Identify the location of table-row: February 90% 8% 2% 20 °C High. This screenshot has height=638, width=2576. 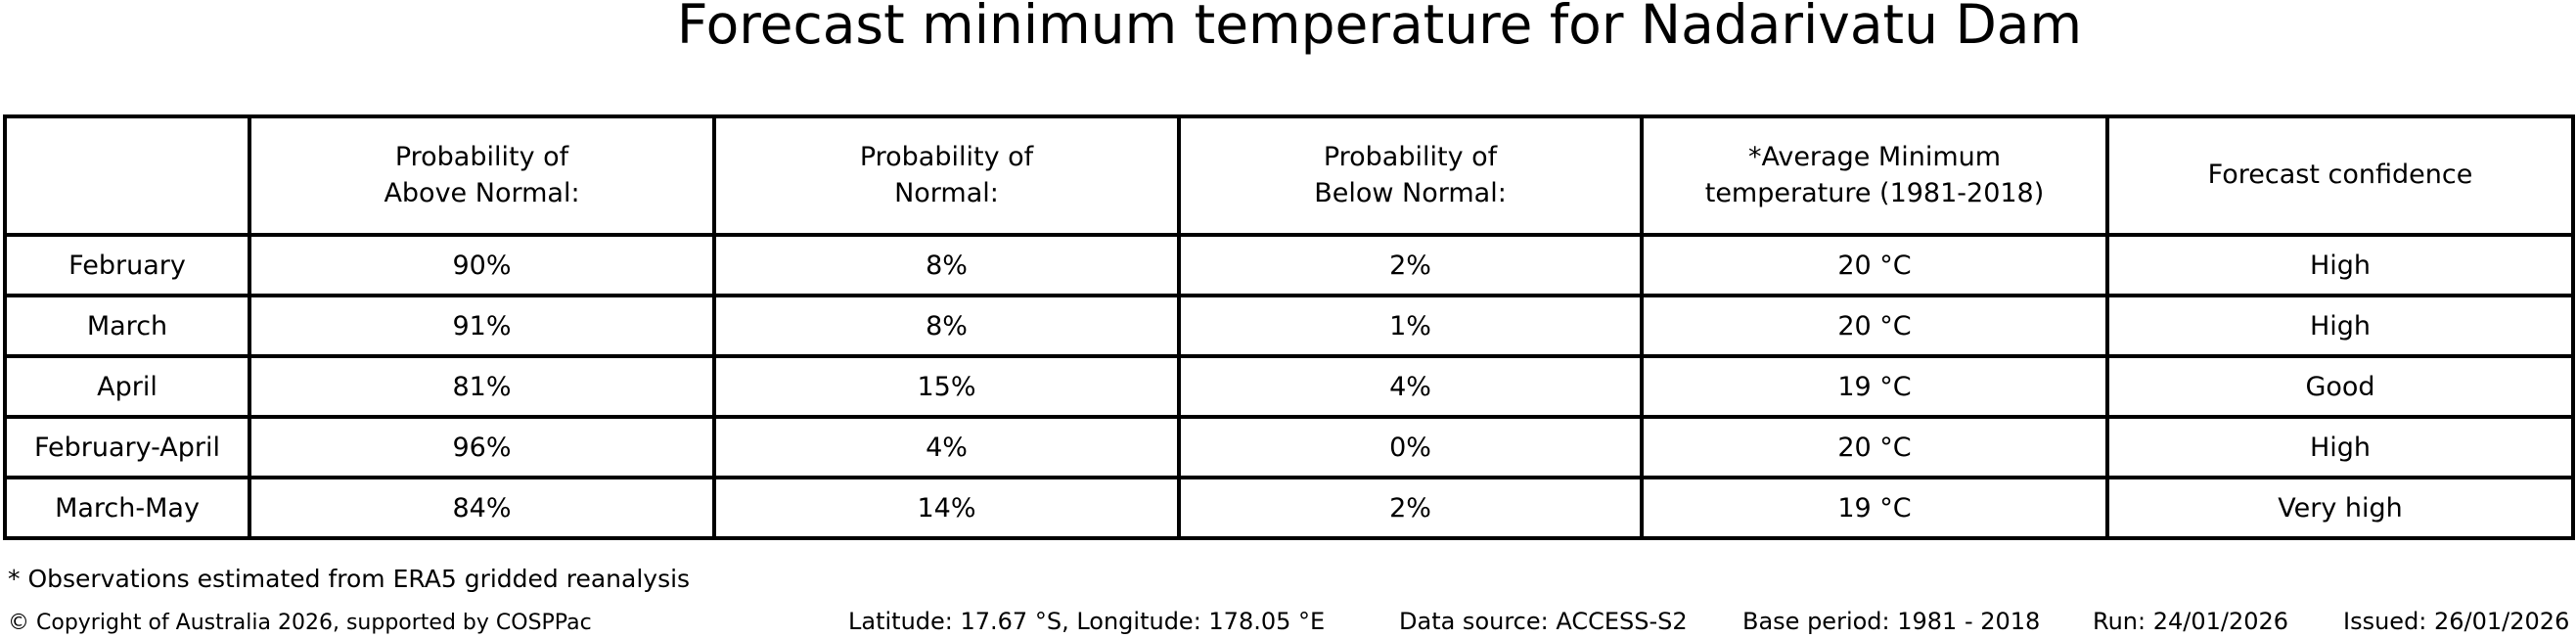
(1289, 265).